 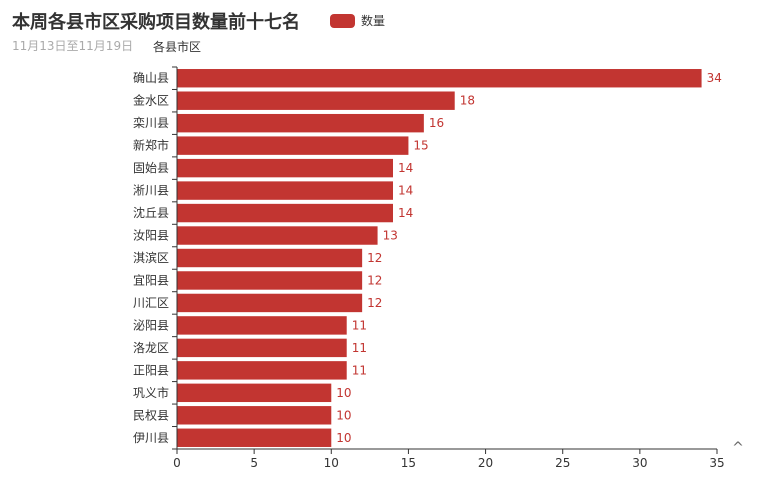 What do you see at coordinates (373, 21) in the screenshot?
I see `legend-label: 数量` at bounding box center [373, 21].